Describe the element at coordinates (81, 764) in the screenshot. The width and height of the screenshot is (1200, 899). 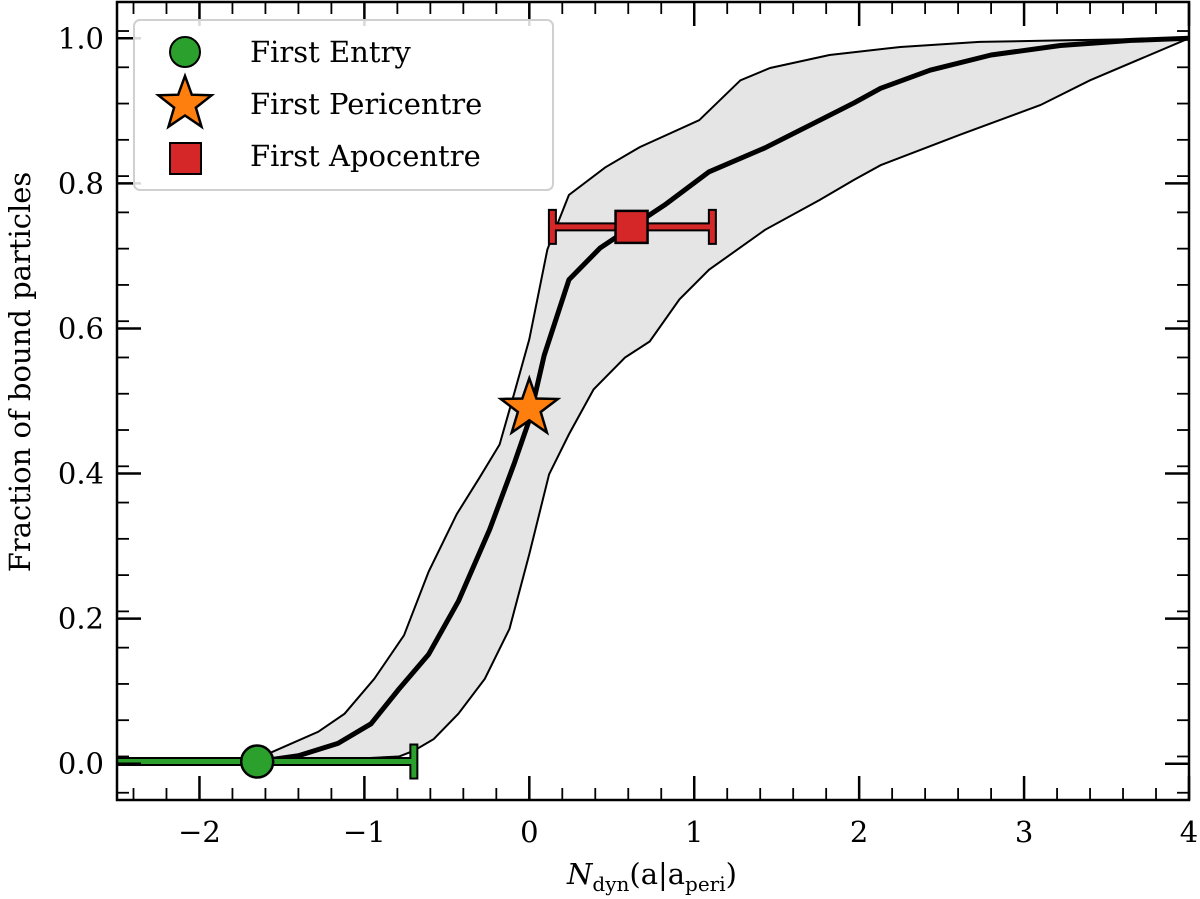
I see `y-tick-label: 0.0` at that location.